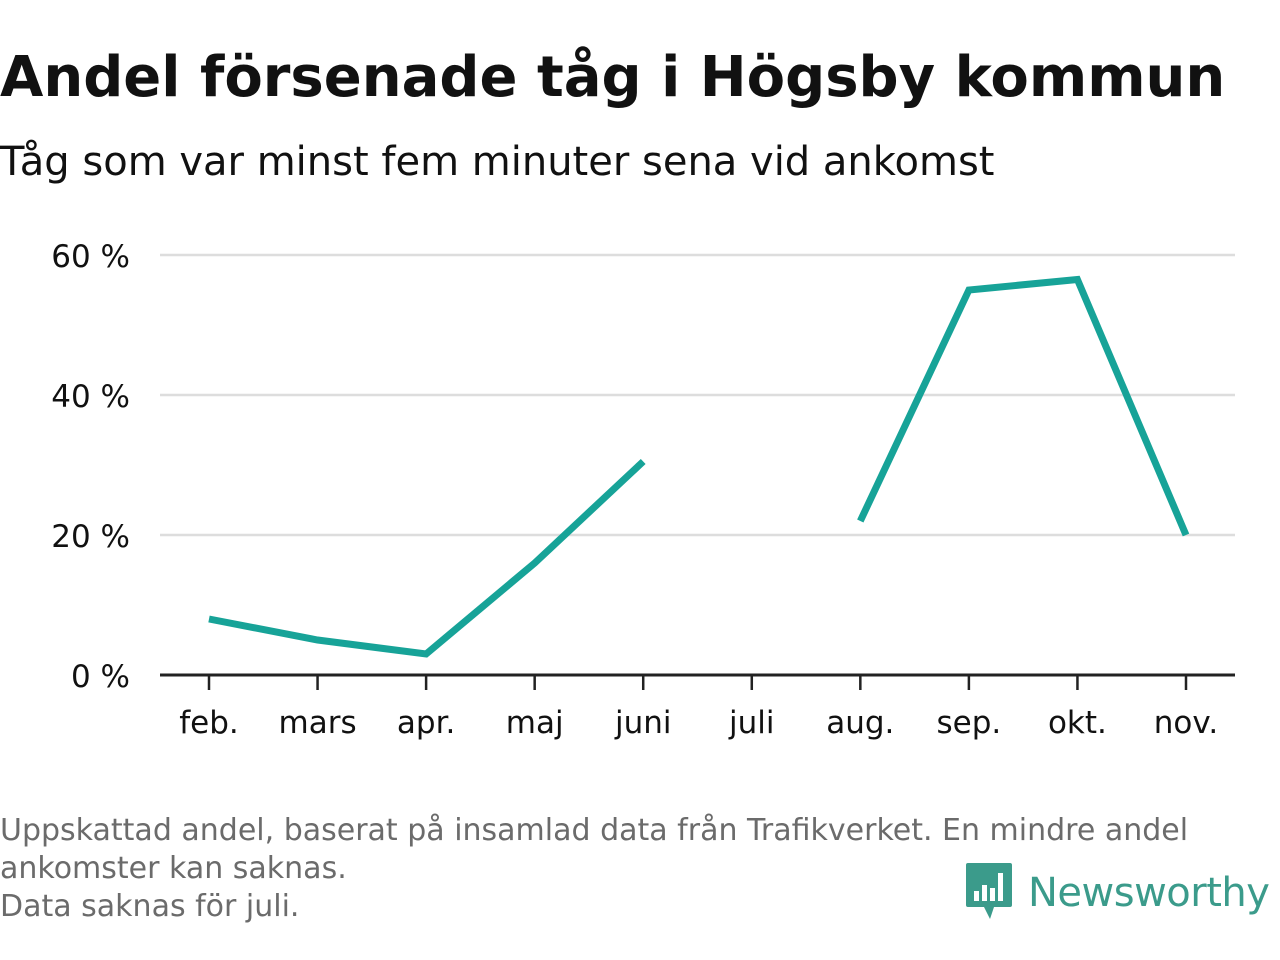  Describe the element at coordinates (613, 77) in the screenshot. I see `chart-title: Andel försenade tåg i Högsby kommun` at that location.